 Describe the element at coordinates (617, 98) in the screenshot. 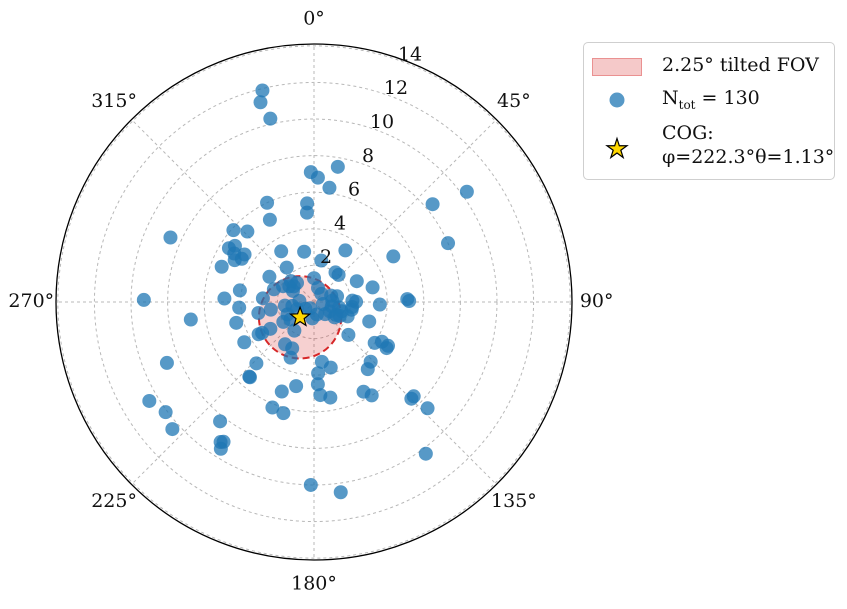

I see `legend-points-marker` at that location.